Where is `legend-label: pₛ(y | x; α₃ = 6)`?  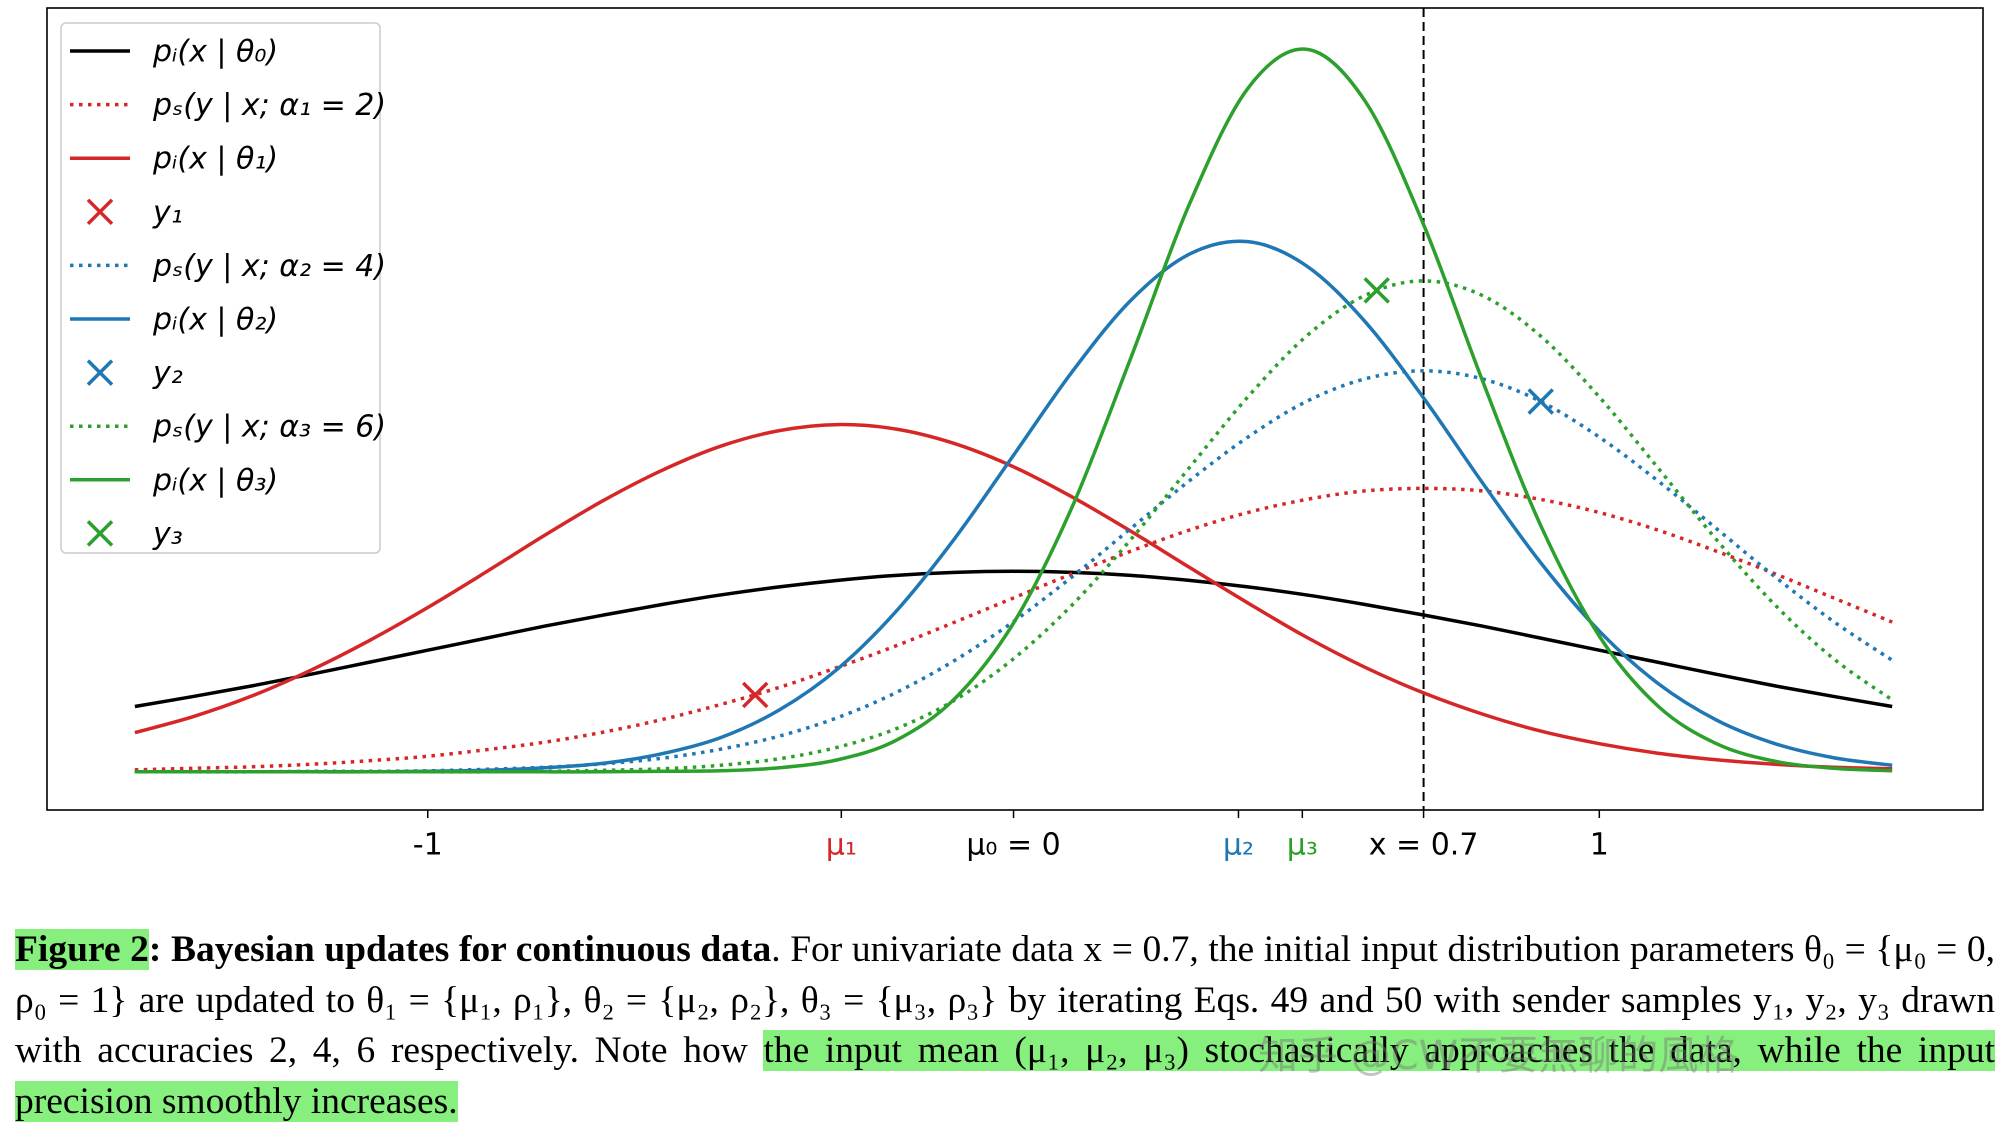 legend-label: pₛ(y | x; α₃ = 6) is located at coordinates (269, 427).